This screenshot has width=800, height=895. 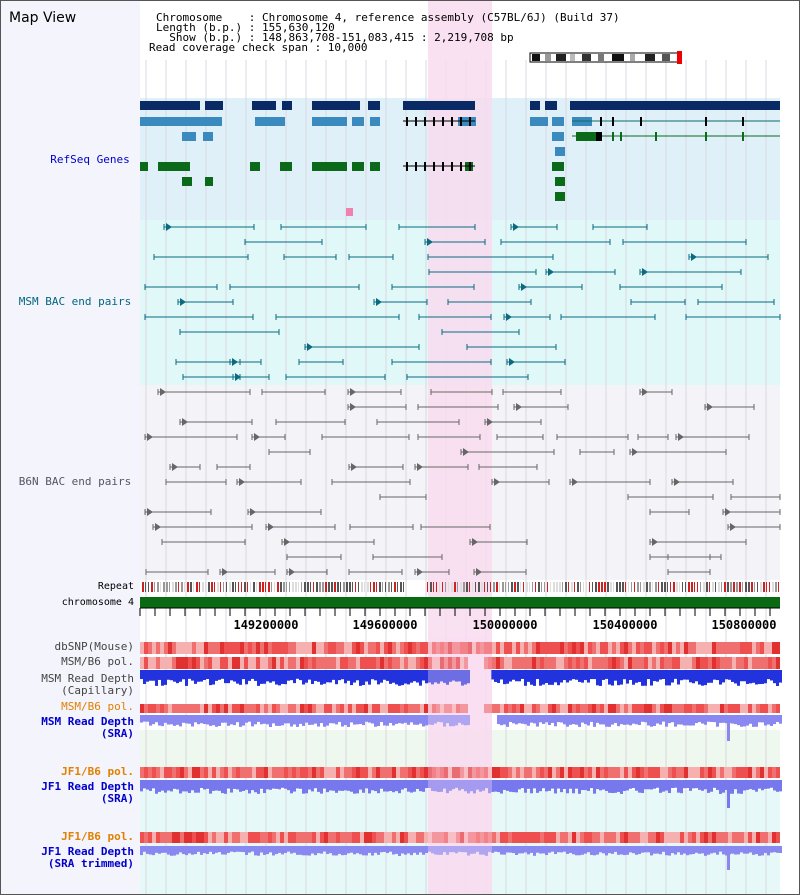 I want to click on page-title: Map View, so click(x=43, y=18).